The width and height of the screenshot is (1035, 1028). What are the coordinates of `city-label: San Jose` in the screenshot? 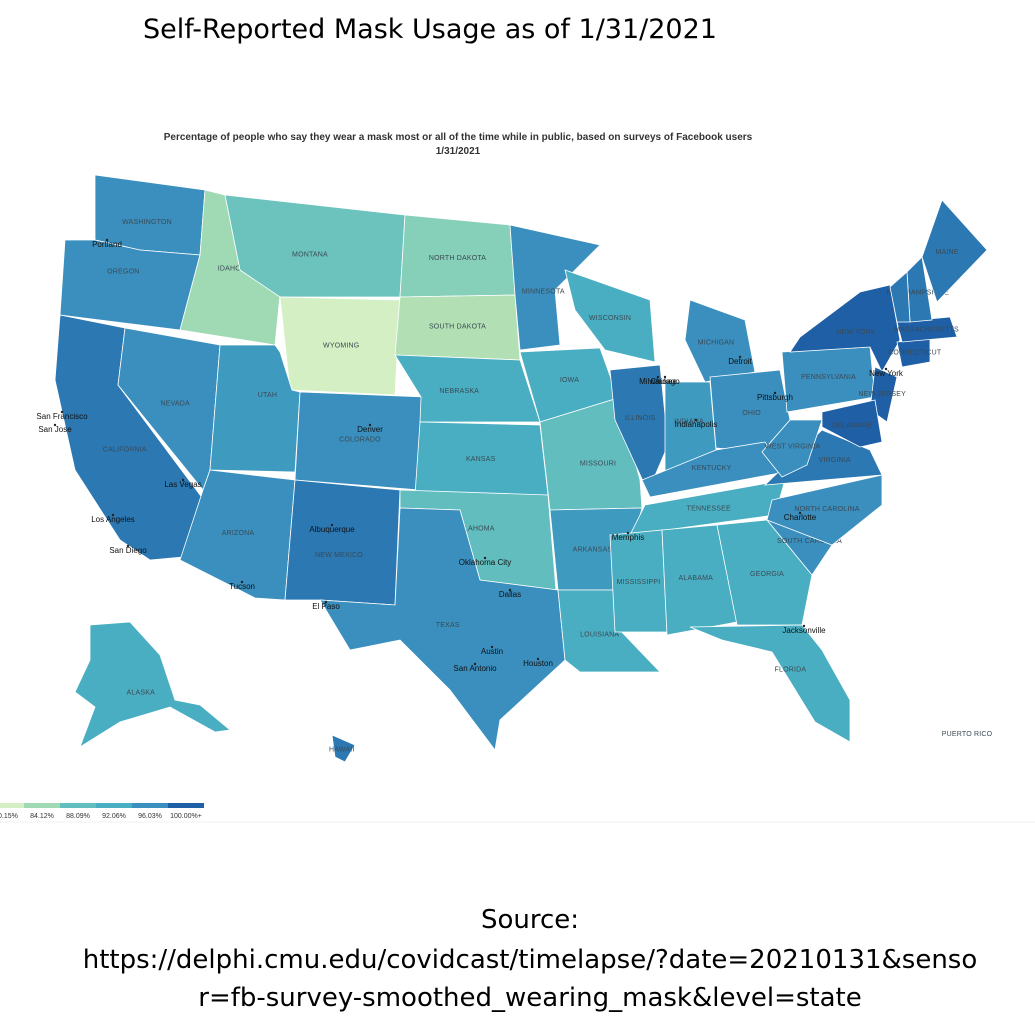 It's located at (55, 429).